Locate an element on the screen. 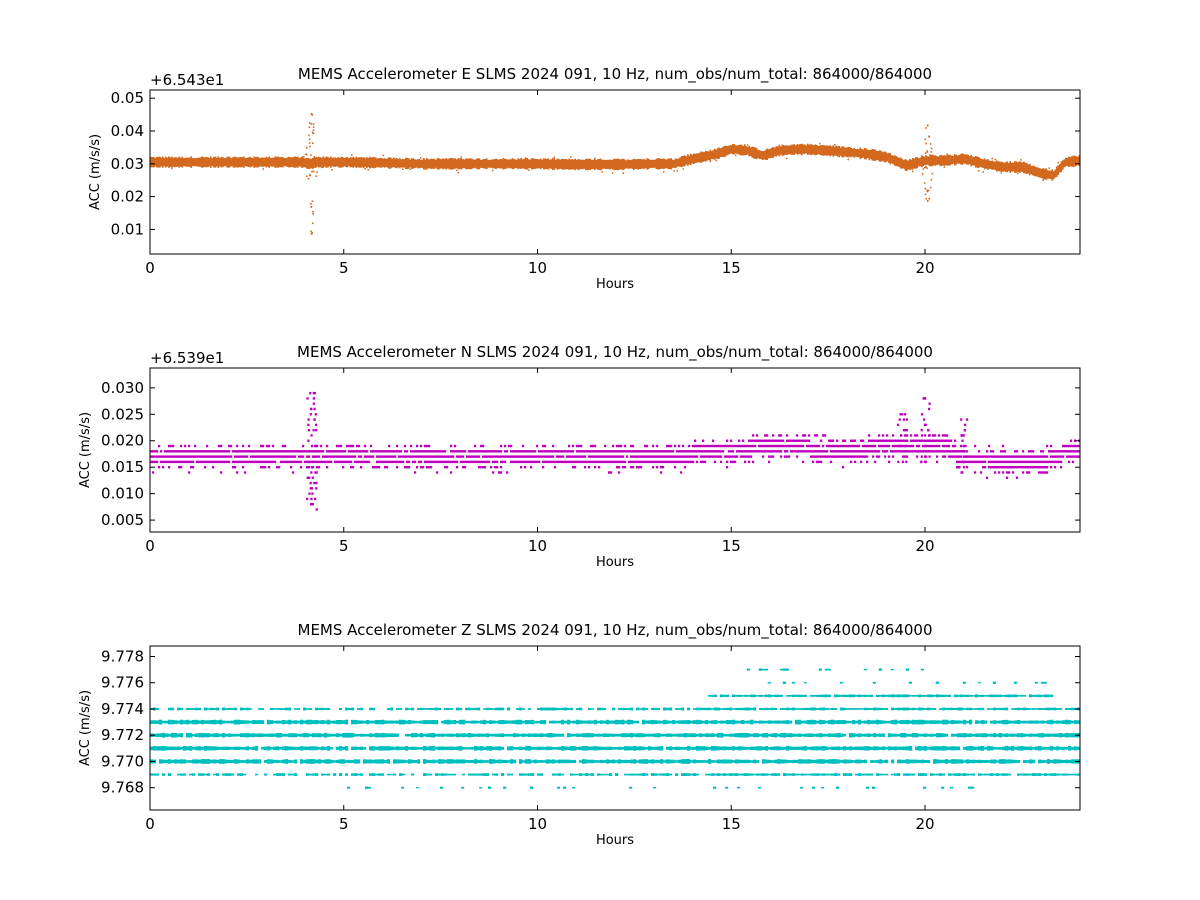 The image size is (1200, 900). panel-n-data-layer is located at coordinates (615, 451).